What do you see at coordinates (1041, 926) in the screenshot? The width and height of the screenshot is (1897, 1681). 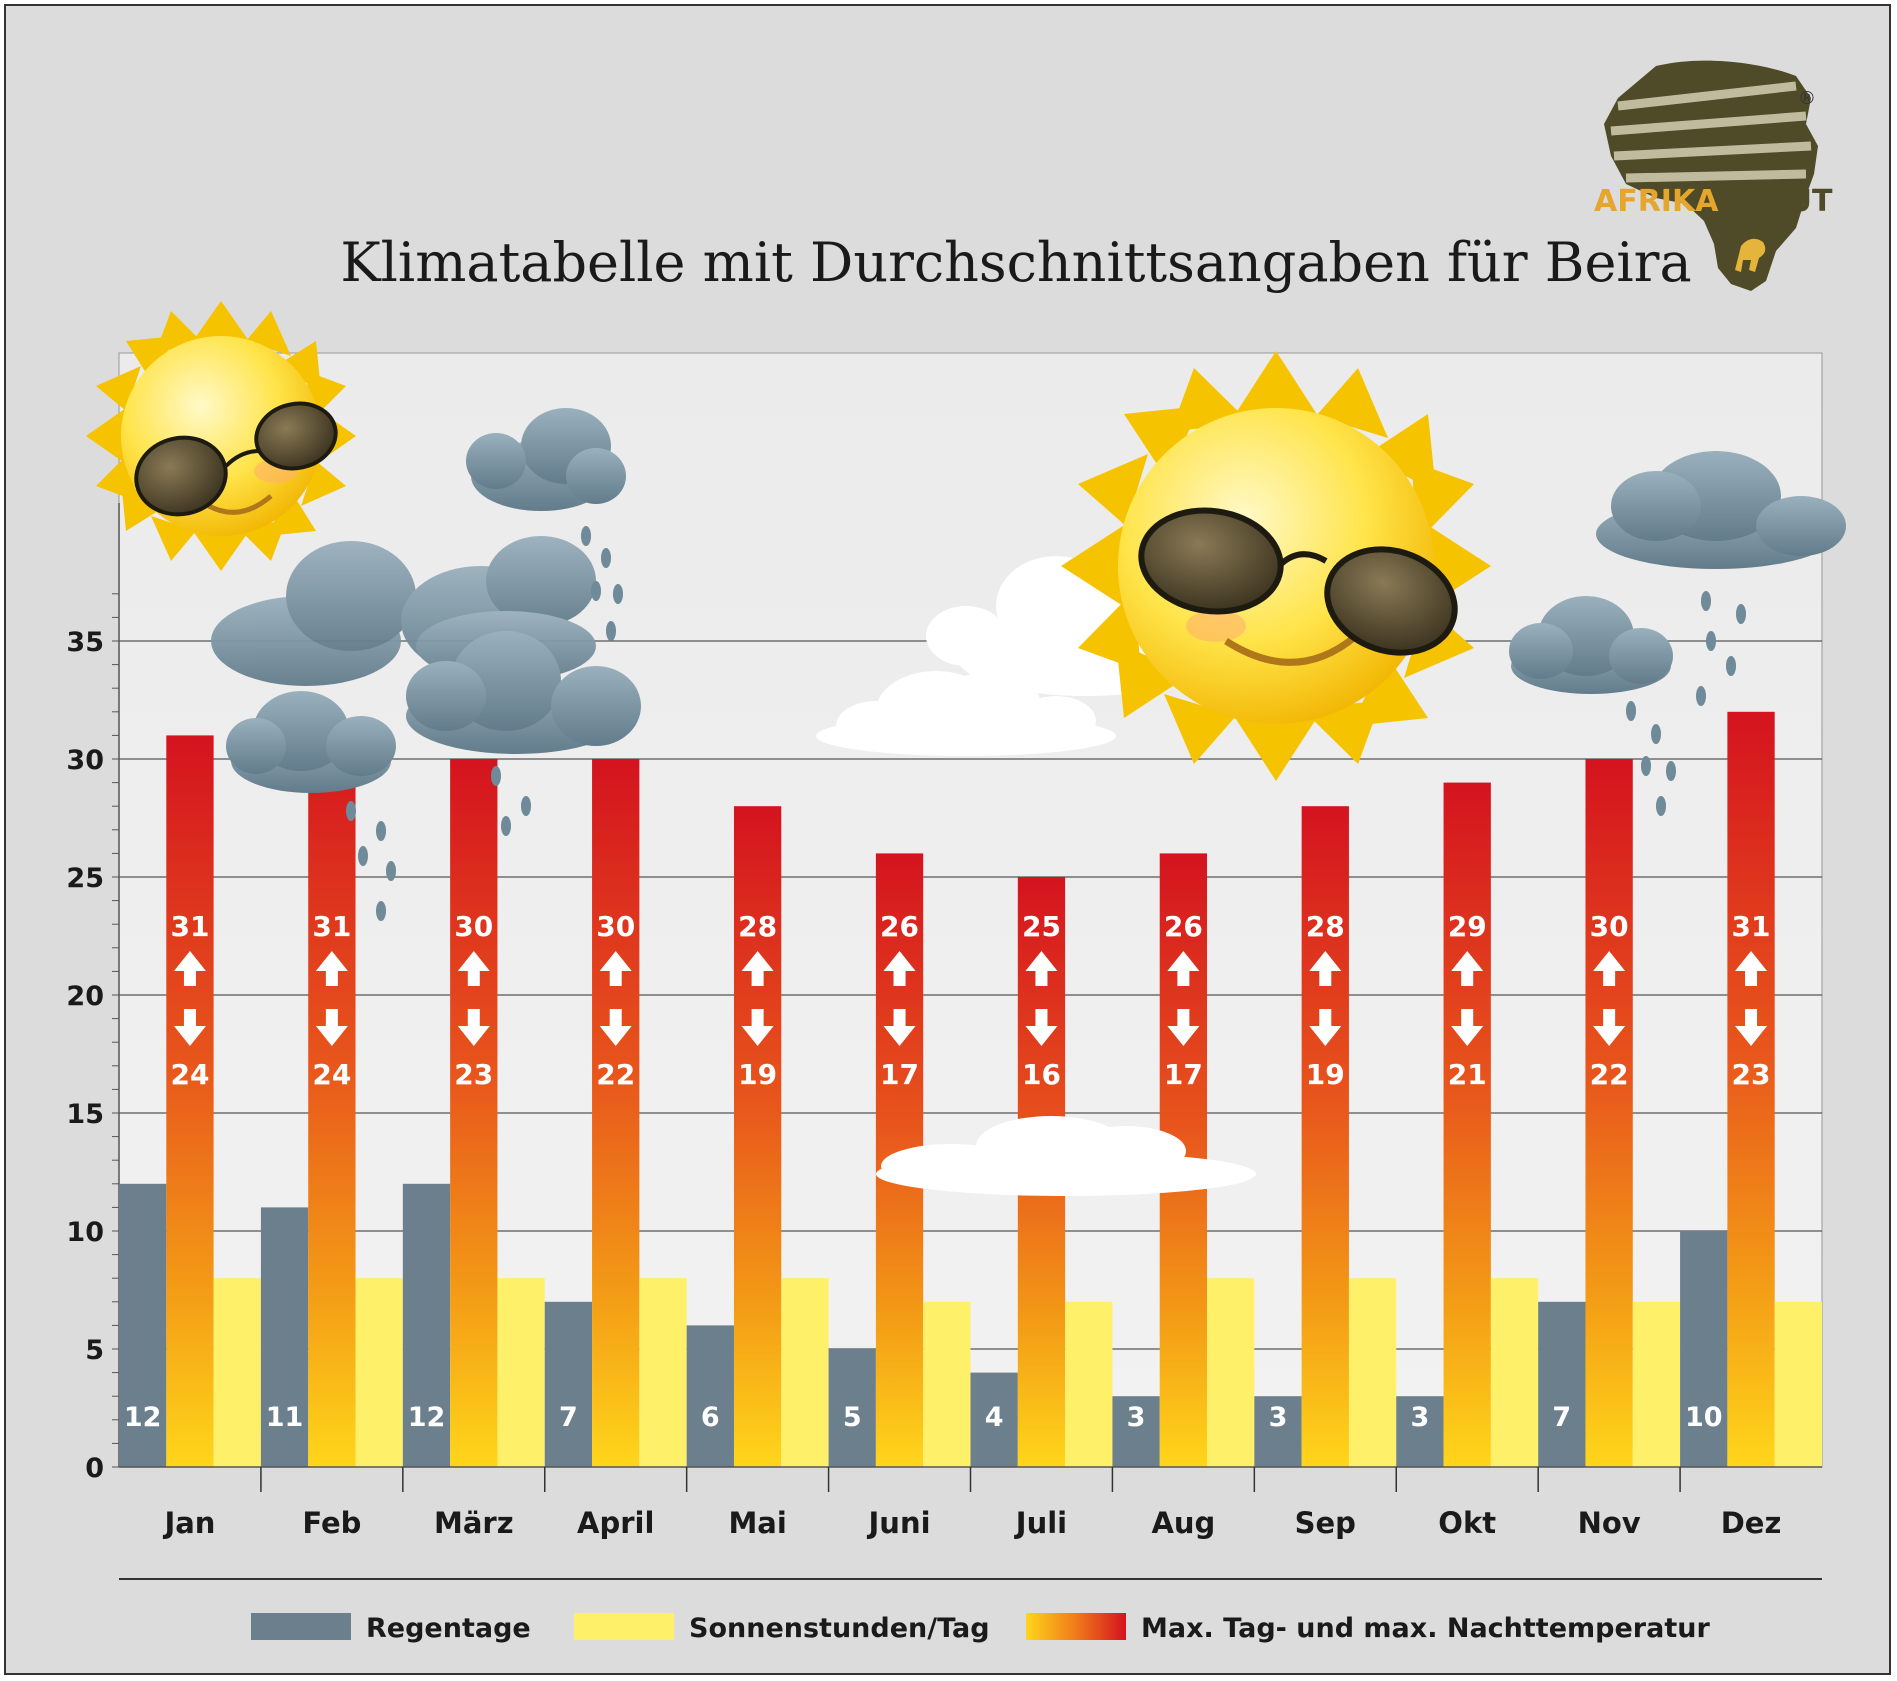 I see `temp-day-label: 25` at bounding box center [1041, 926].